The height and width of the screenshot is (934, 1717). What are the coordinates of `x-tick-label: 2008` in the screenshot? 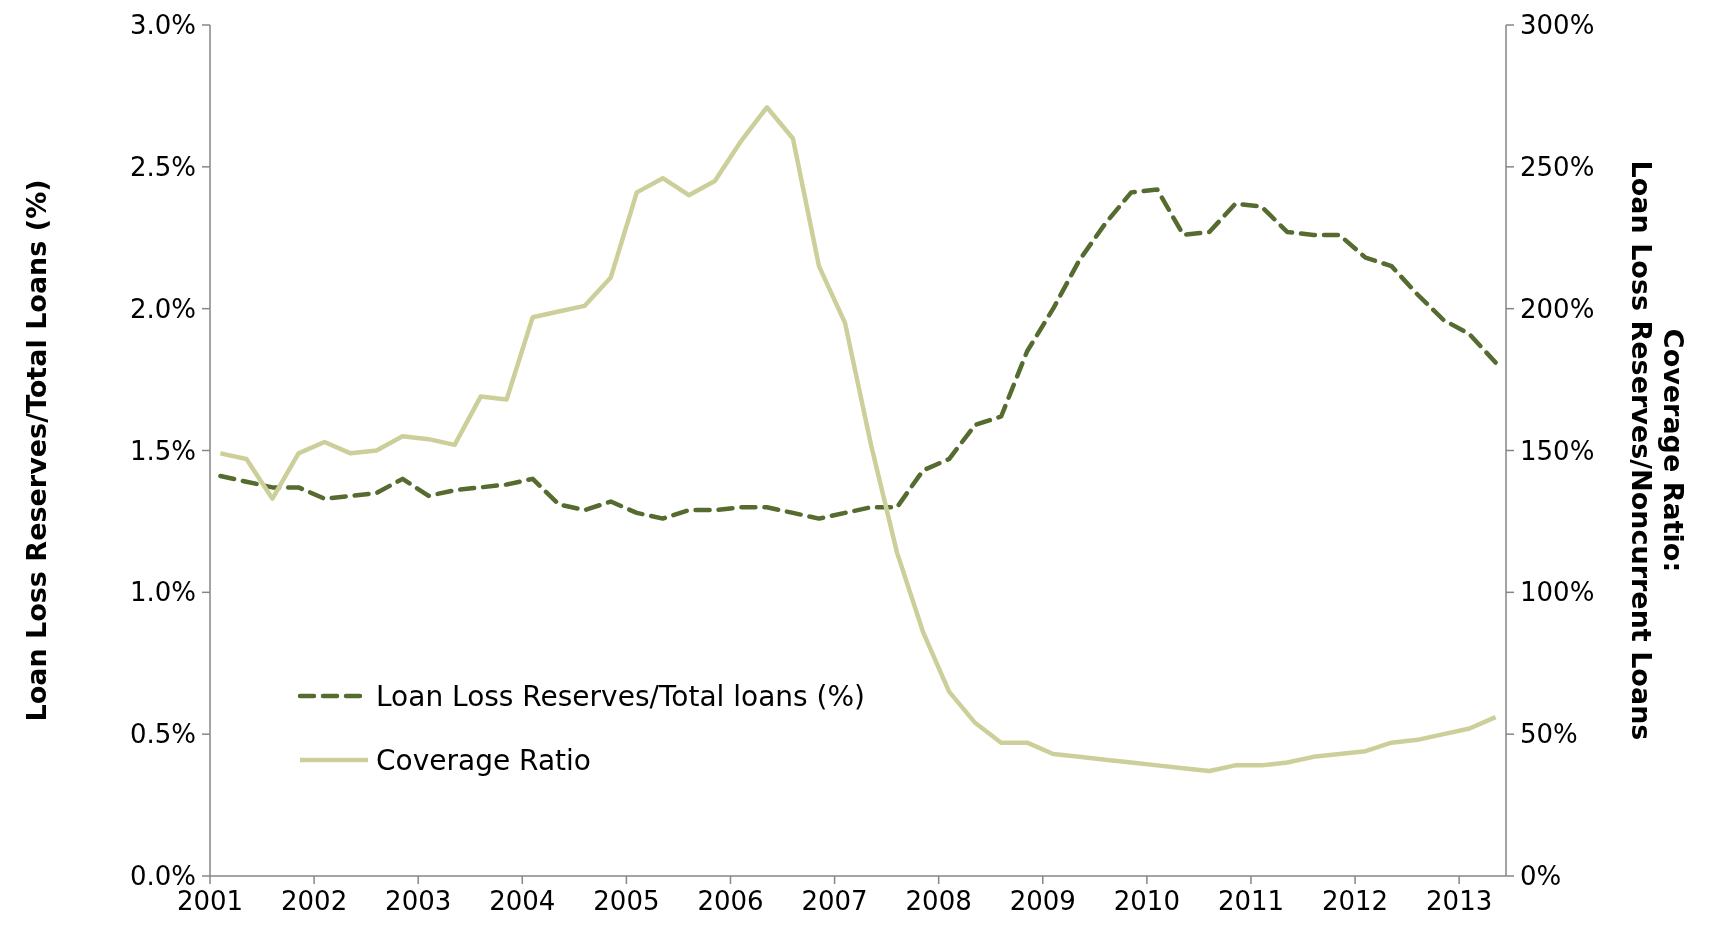 It's located at (938, 901).